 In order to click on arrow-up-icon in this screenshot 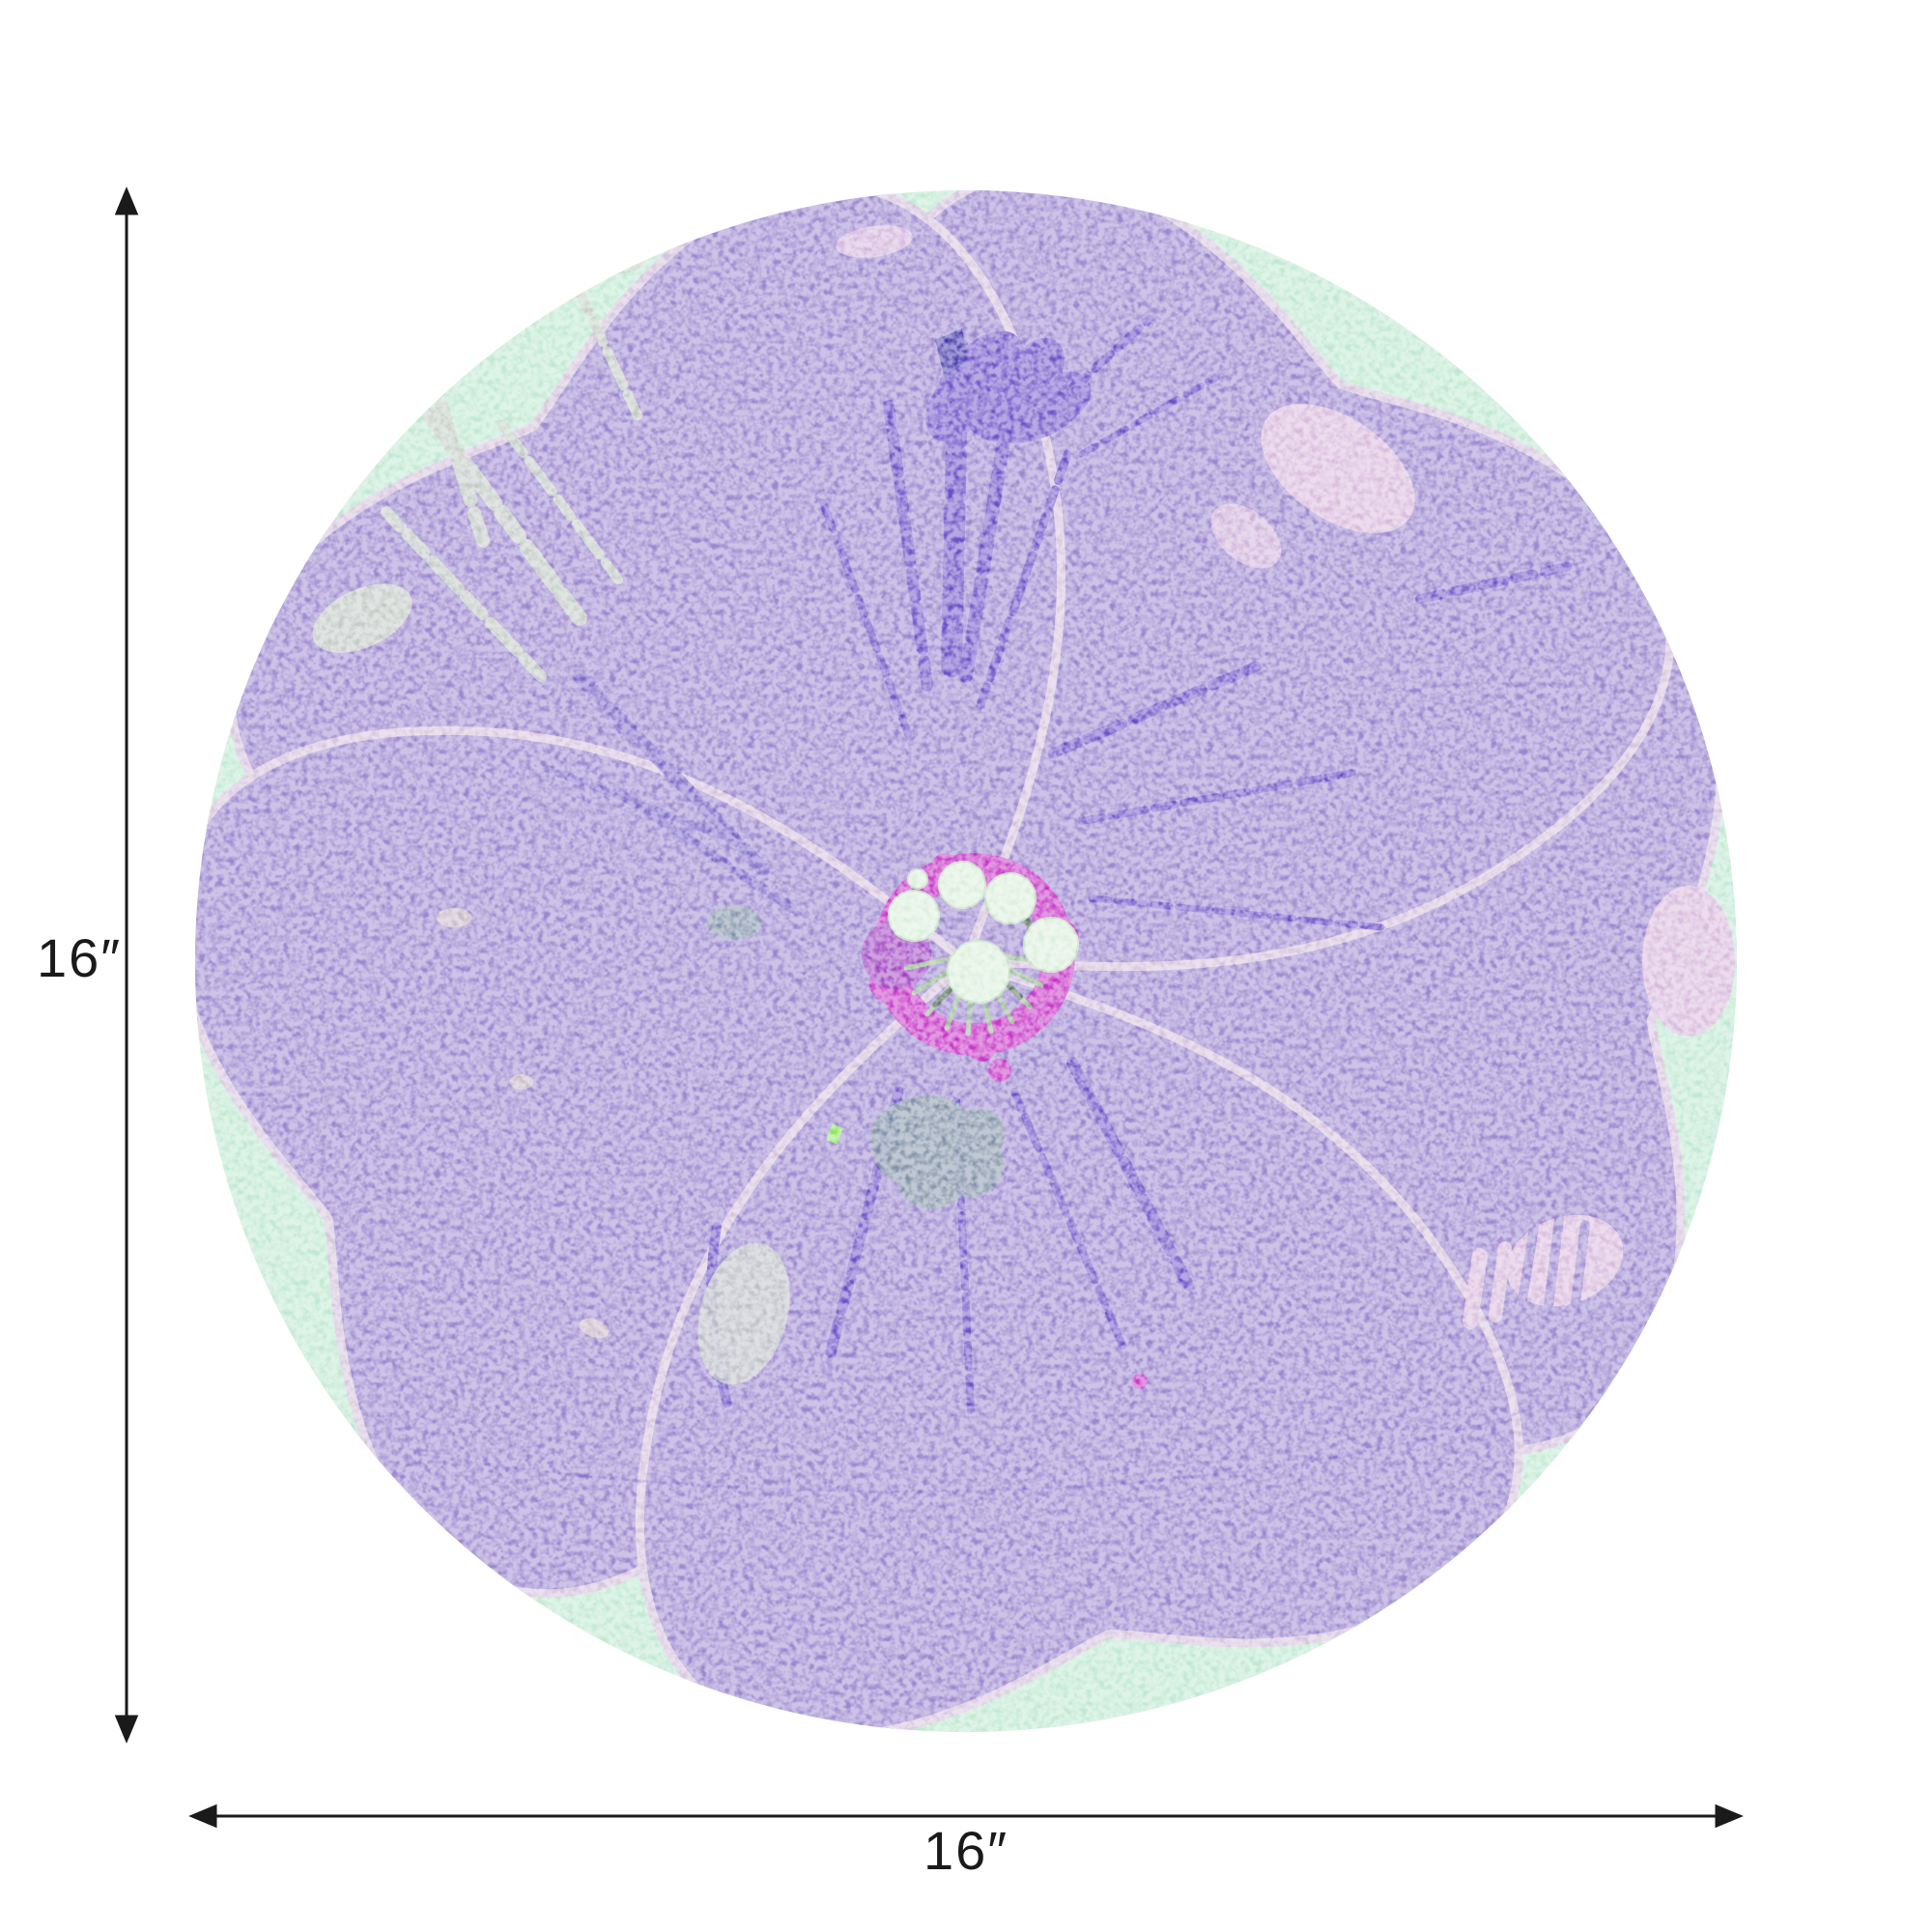, I will do `click(126, 200)`.